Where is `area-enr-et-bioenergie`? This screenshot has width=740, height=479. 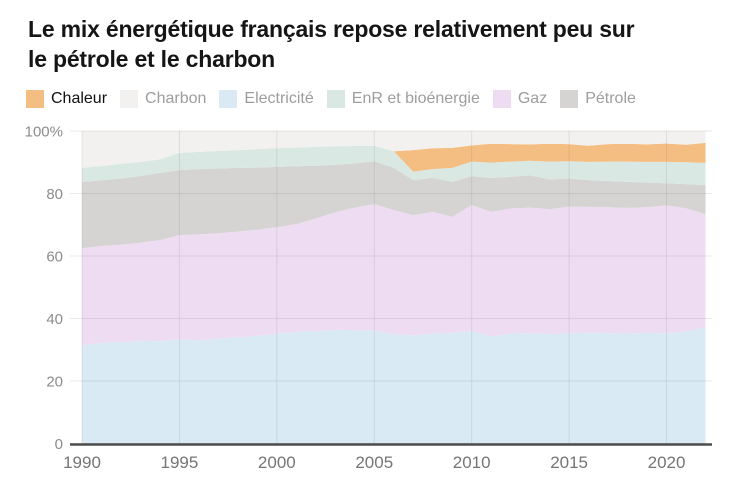 area-enr-et-bioenergie is located at coordinates (394, 165).